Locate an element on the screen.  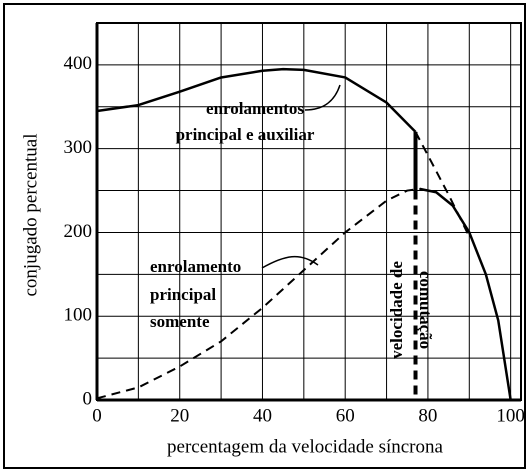
x-tick-label: 100 is located at coordinates (510, 415).